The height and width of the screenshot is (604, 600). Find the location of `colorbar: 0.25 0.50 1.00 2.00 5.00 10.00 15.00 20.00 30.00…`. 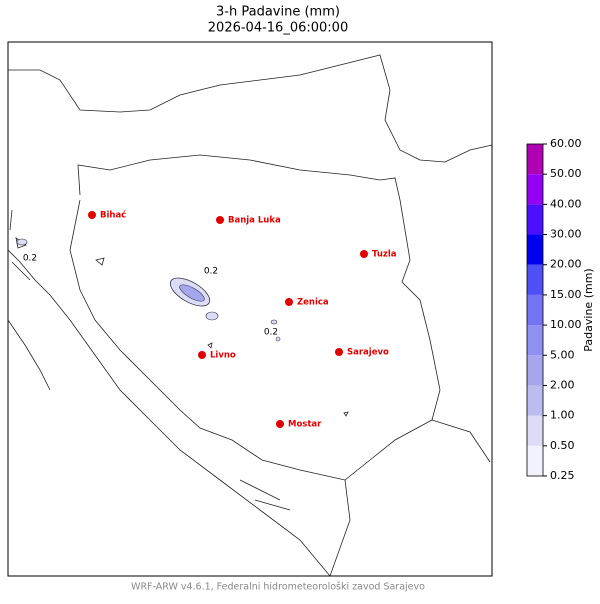

colorbar: 0.25 0.50 1.00 2.00 5.00 10.00 15.00 20.00 30.00… is located at coordinates (554, 309).